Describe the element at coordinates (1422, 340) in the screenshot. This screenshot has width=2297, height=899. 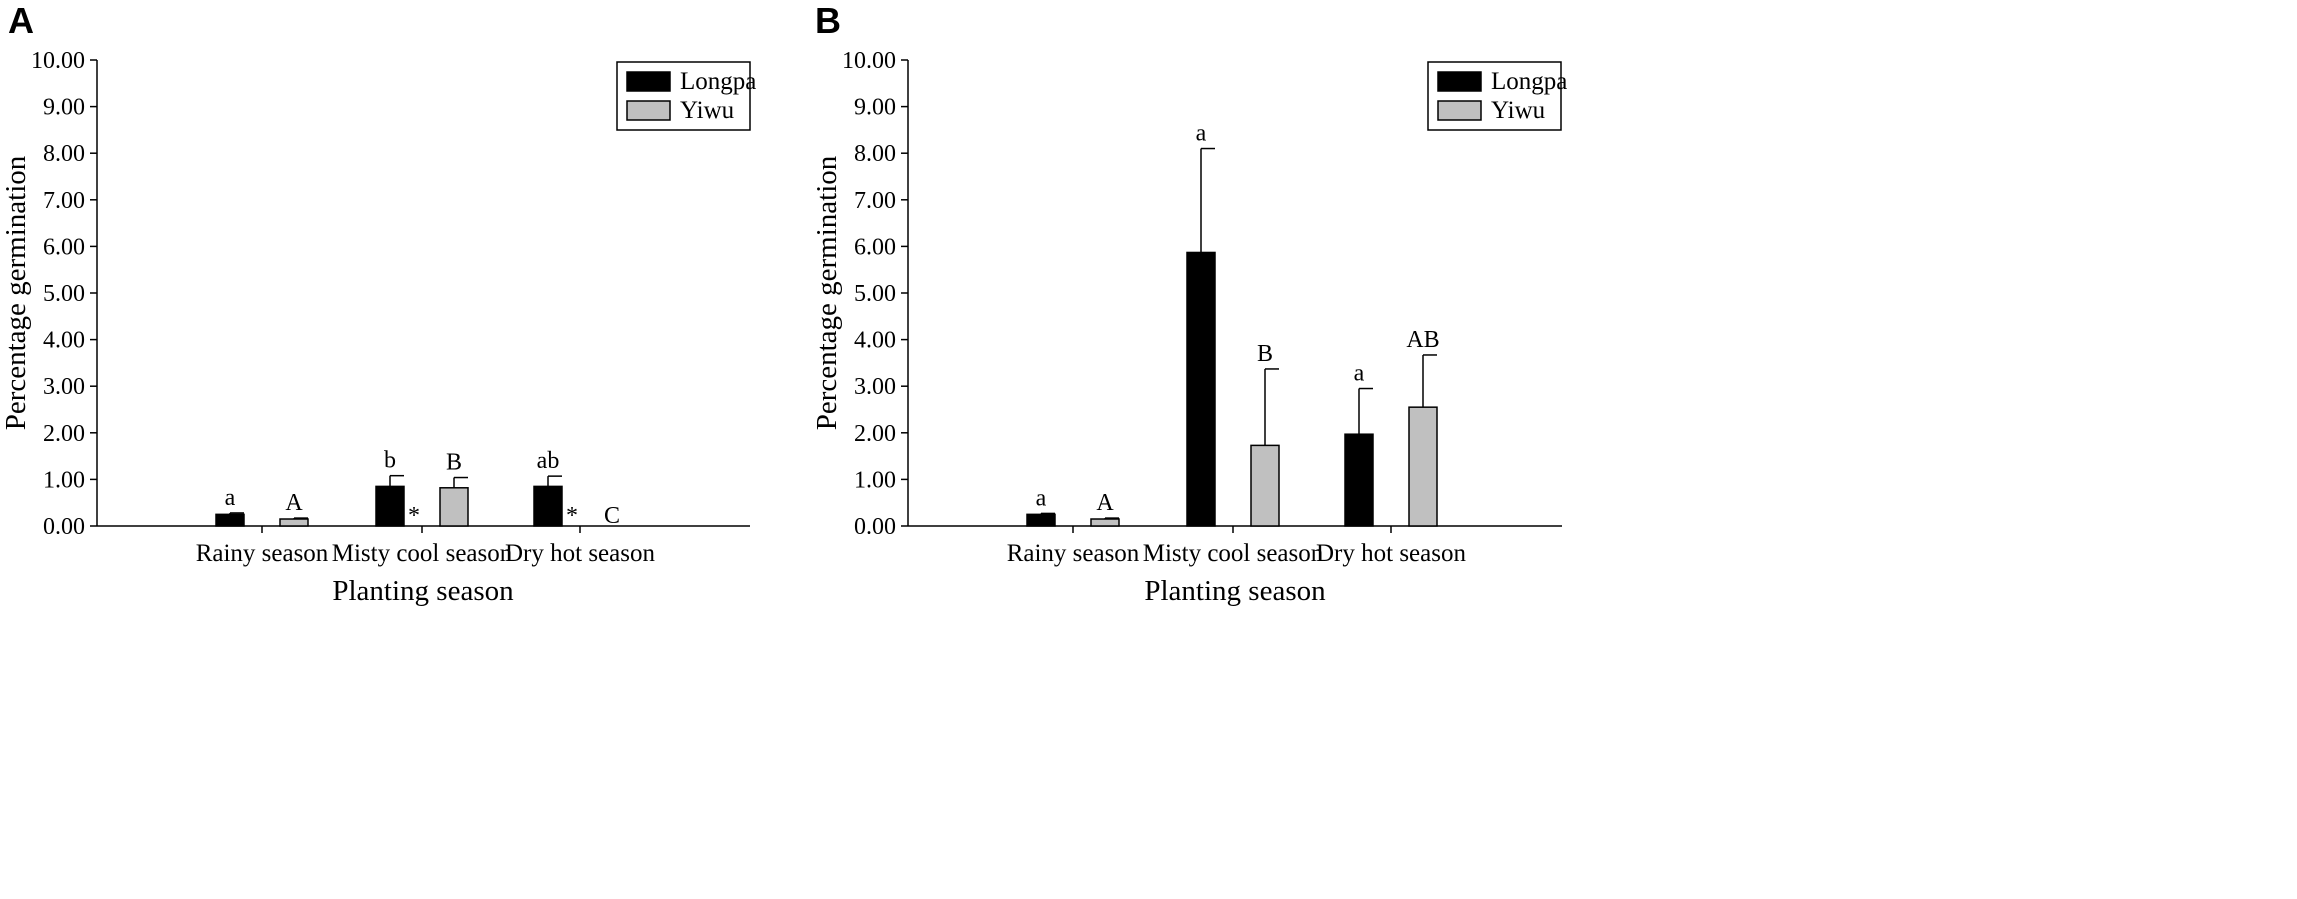
I see `panel-b-significance-label: AB` at that location.